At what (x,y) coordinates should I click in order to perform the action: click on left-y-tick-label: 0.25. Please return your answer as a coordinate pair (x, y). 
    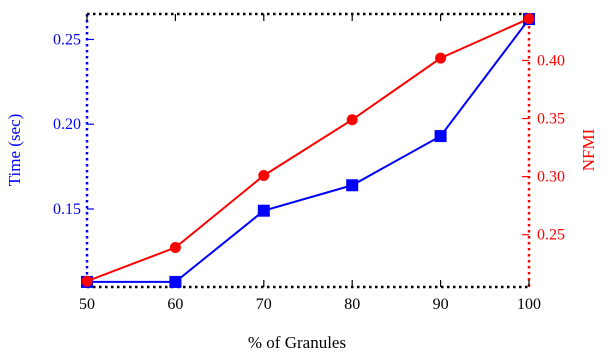
    Looking at the image, I should click on (67, 39).